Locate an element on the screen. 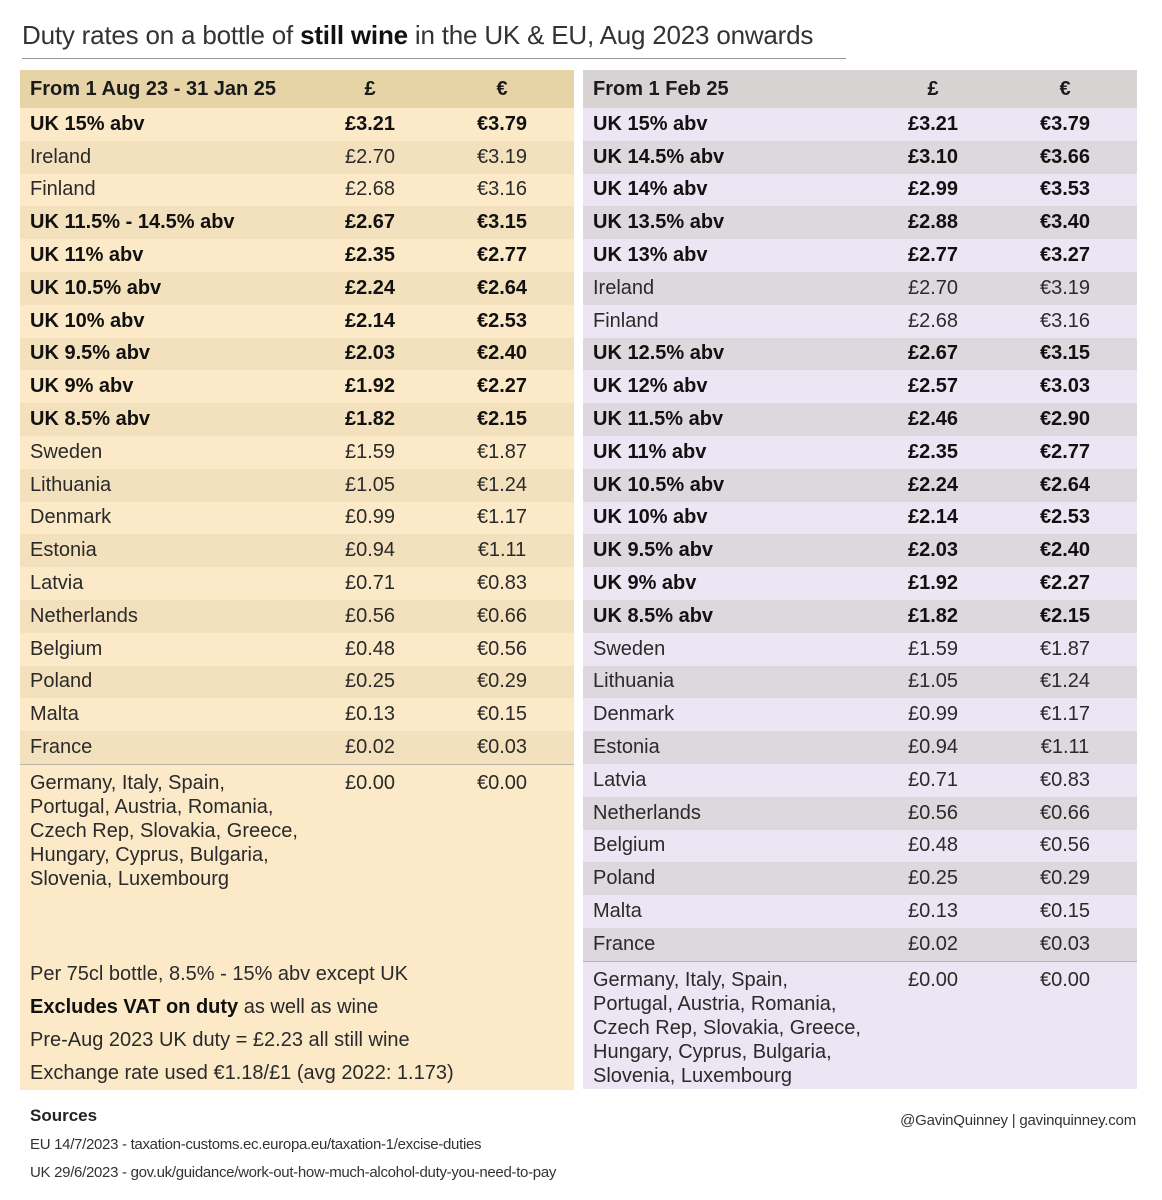  table-row: UK 9% abv £1.92 €2.27 is located at coordinates (297, 387).